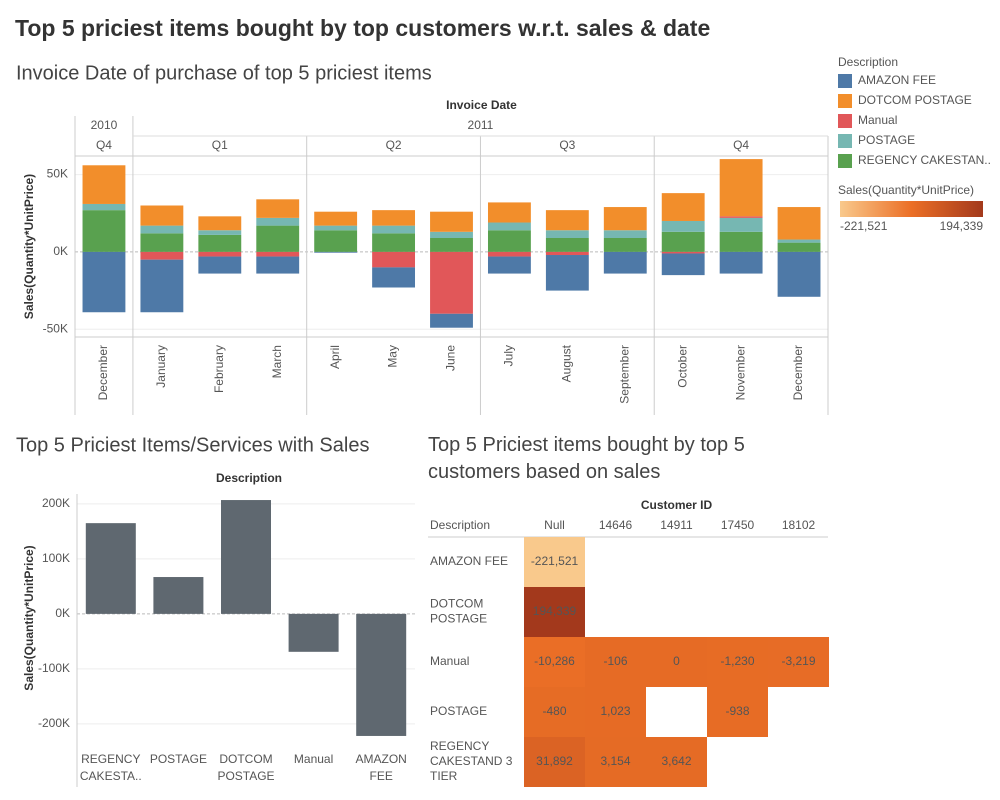 Image resolution: width=1000 pixels, height=800 pixels. I want to click on legend-label: DOTCOM POSTAGE, so click(915, 100).